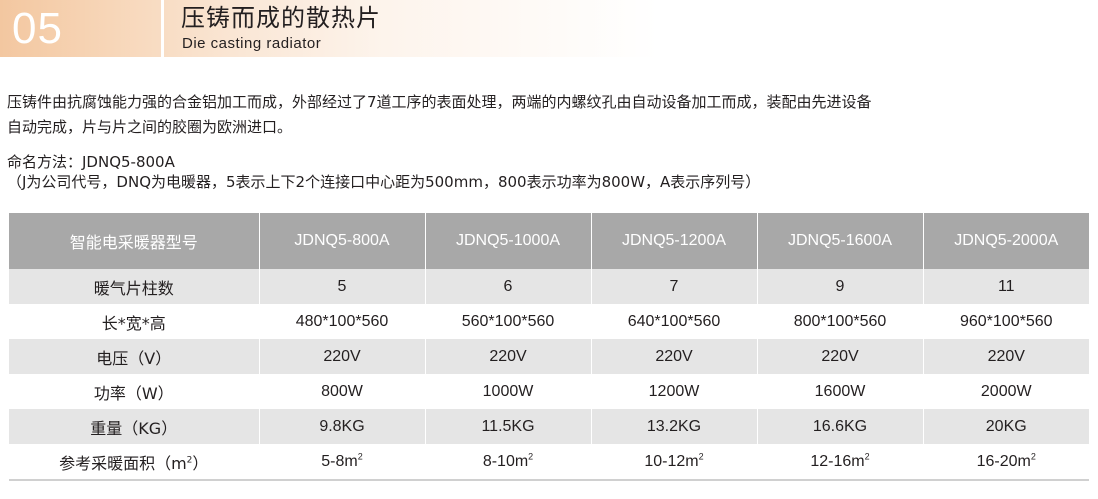 This screenshot has width=1098, height=499. I want to click on table-cell: 10-12m2, so click(674, 462).